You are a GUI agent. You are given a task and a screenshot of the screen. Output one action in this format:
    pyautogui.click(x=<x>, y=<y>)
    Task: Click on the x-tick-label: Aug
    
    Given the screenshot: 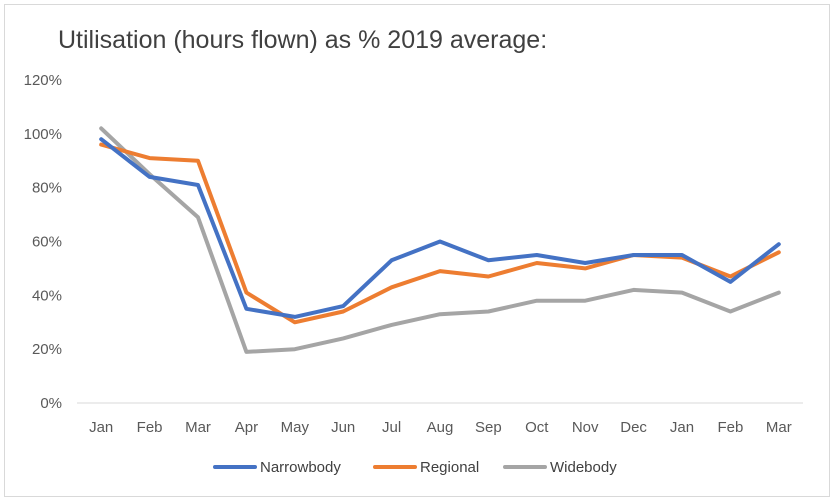 What is the action you would take?
    pyautogui.click(x=440, y=427)
    